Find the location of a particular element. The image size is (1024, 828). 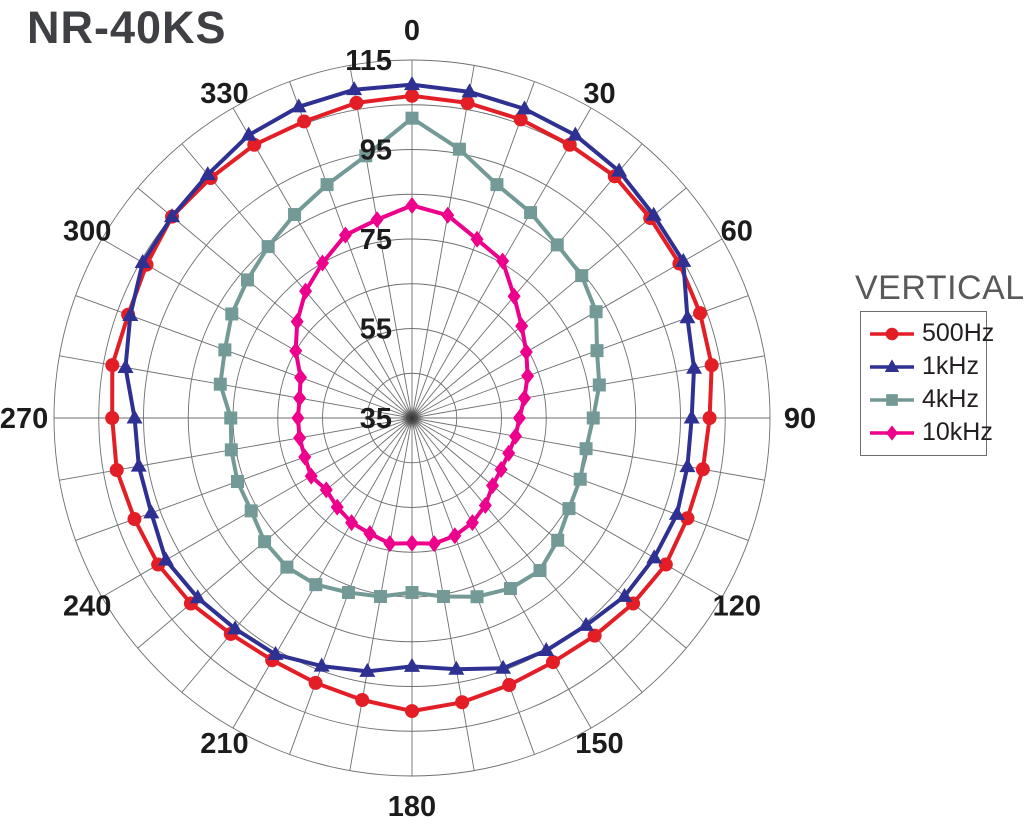

angle-label-240: 240 is located at coordinates (87, 607).